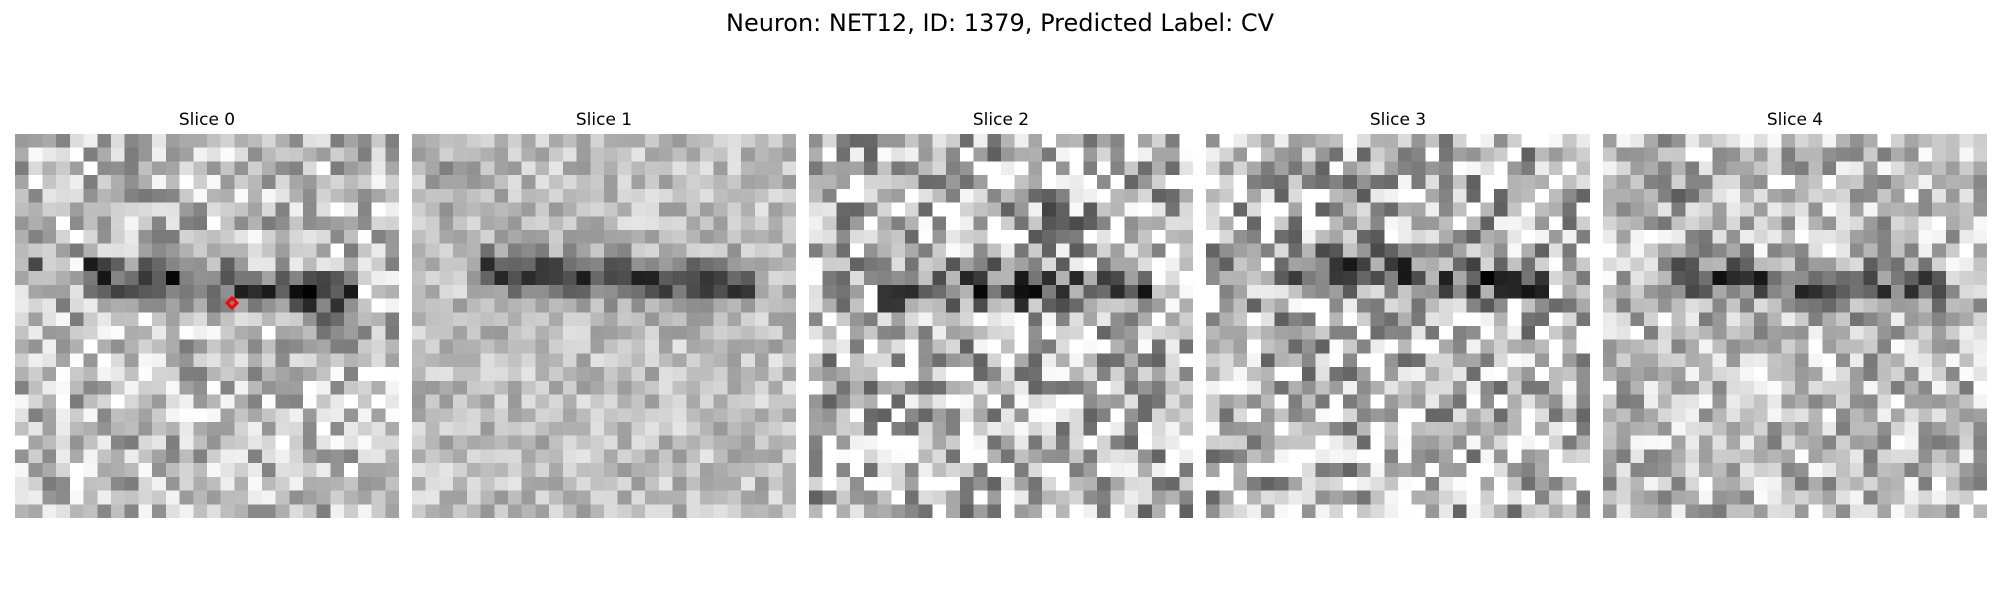  Describe the element at coordinates (1795, 120) in the screenshot. I see `slice-title: Slice 4` at that location.